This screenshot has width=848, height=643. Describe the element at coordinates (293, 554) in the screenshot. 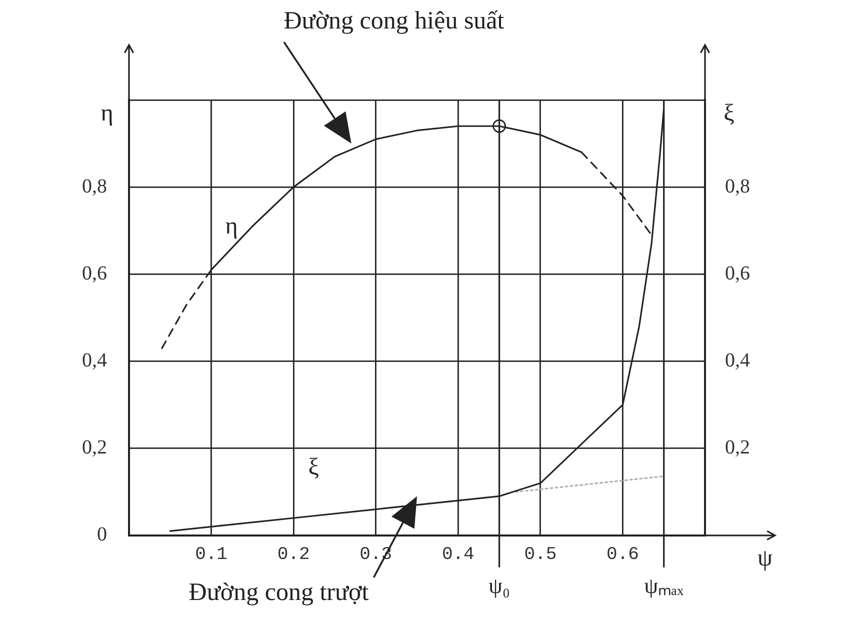

I see `x-tick-label: 0.2` at that location.